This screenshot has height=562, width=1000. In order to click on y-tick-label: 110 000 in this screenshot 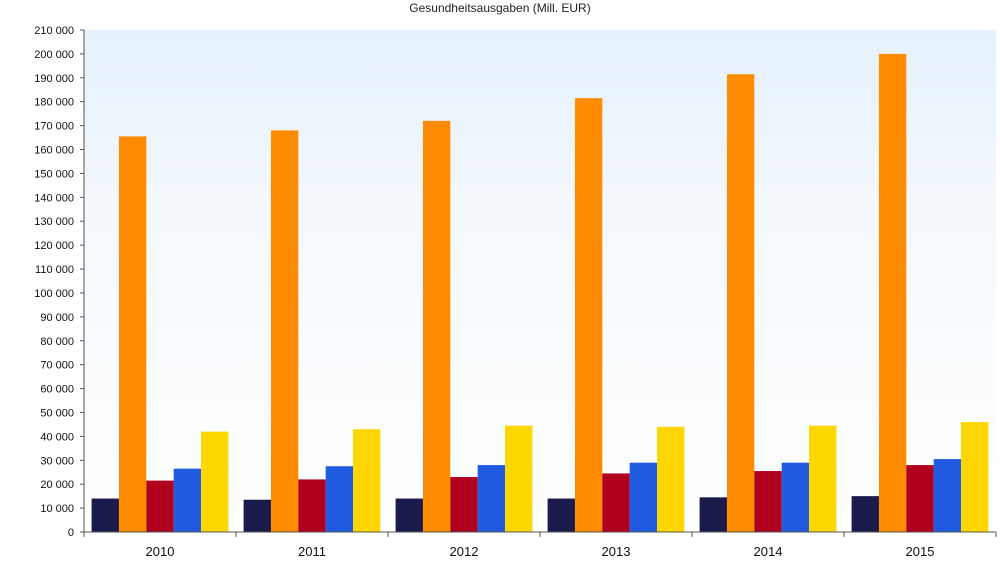, I will do `click(54, 270)`.